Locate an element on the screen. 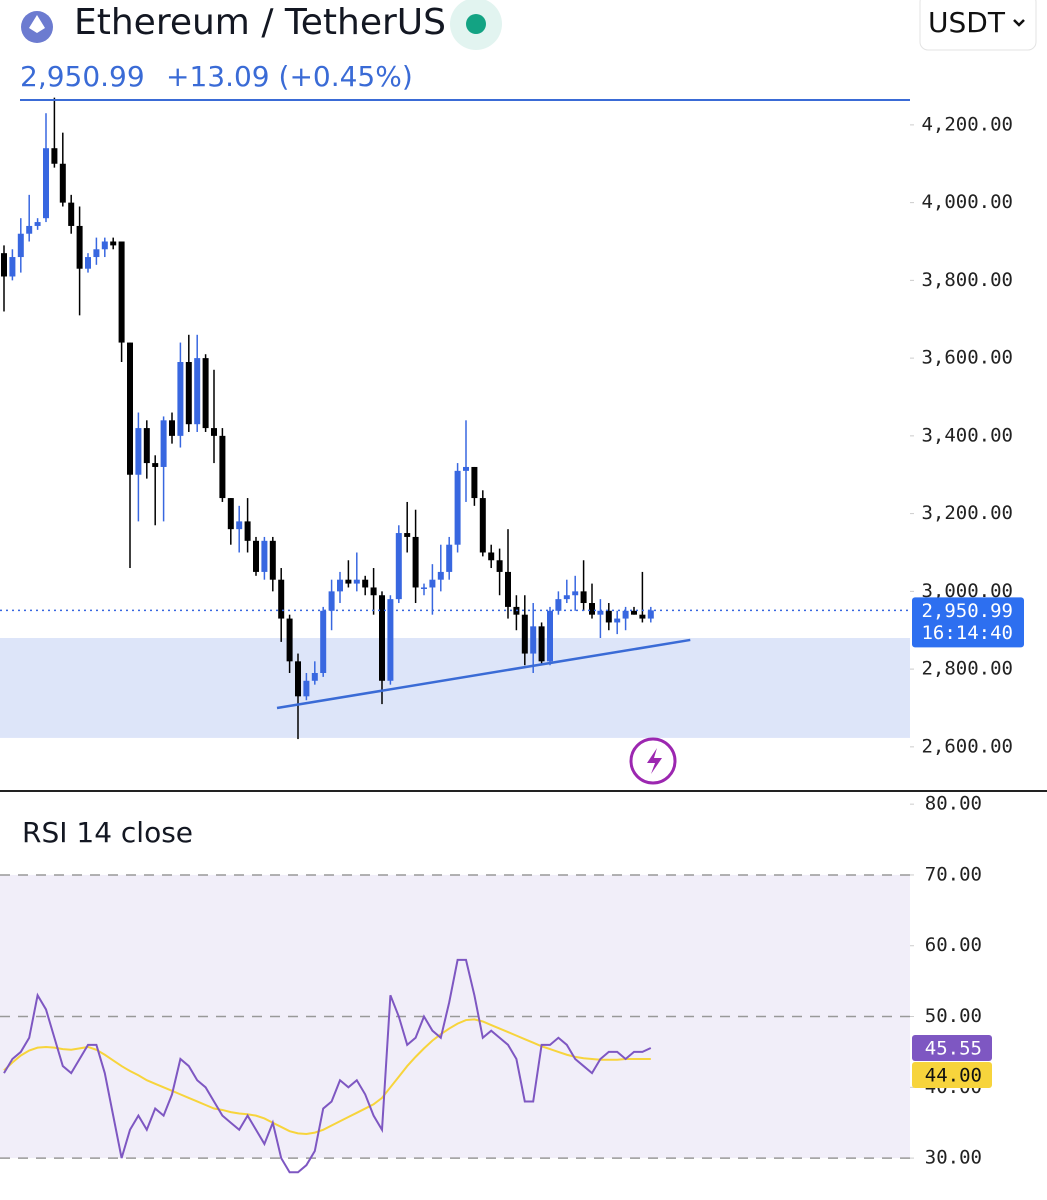  y-tick-label: 60.00 is located at coordinates (953, 945).